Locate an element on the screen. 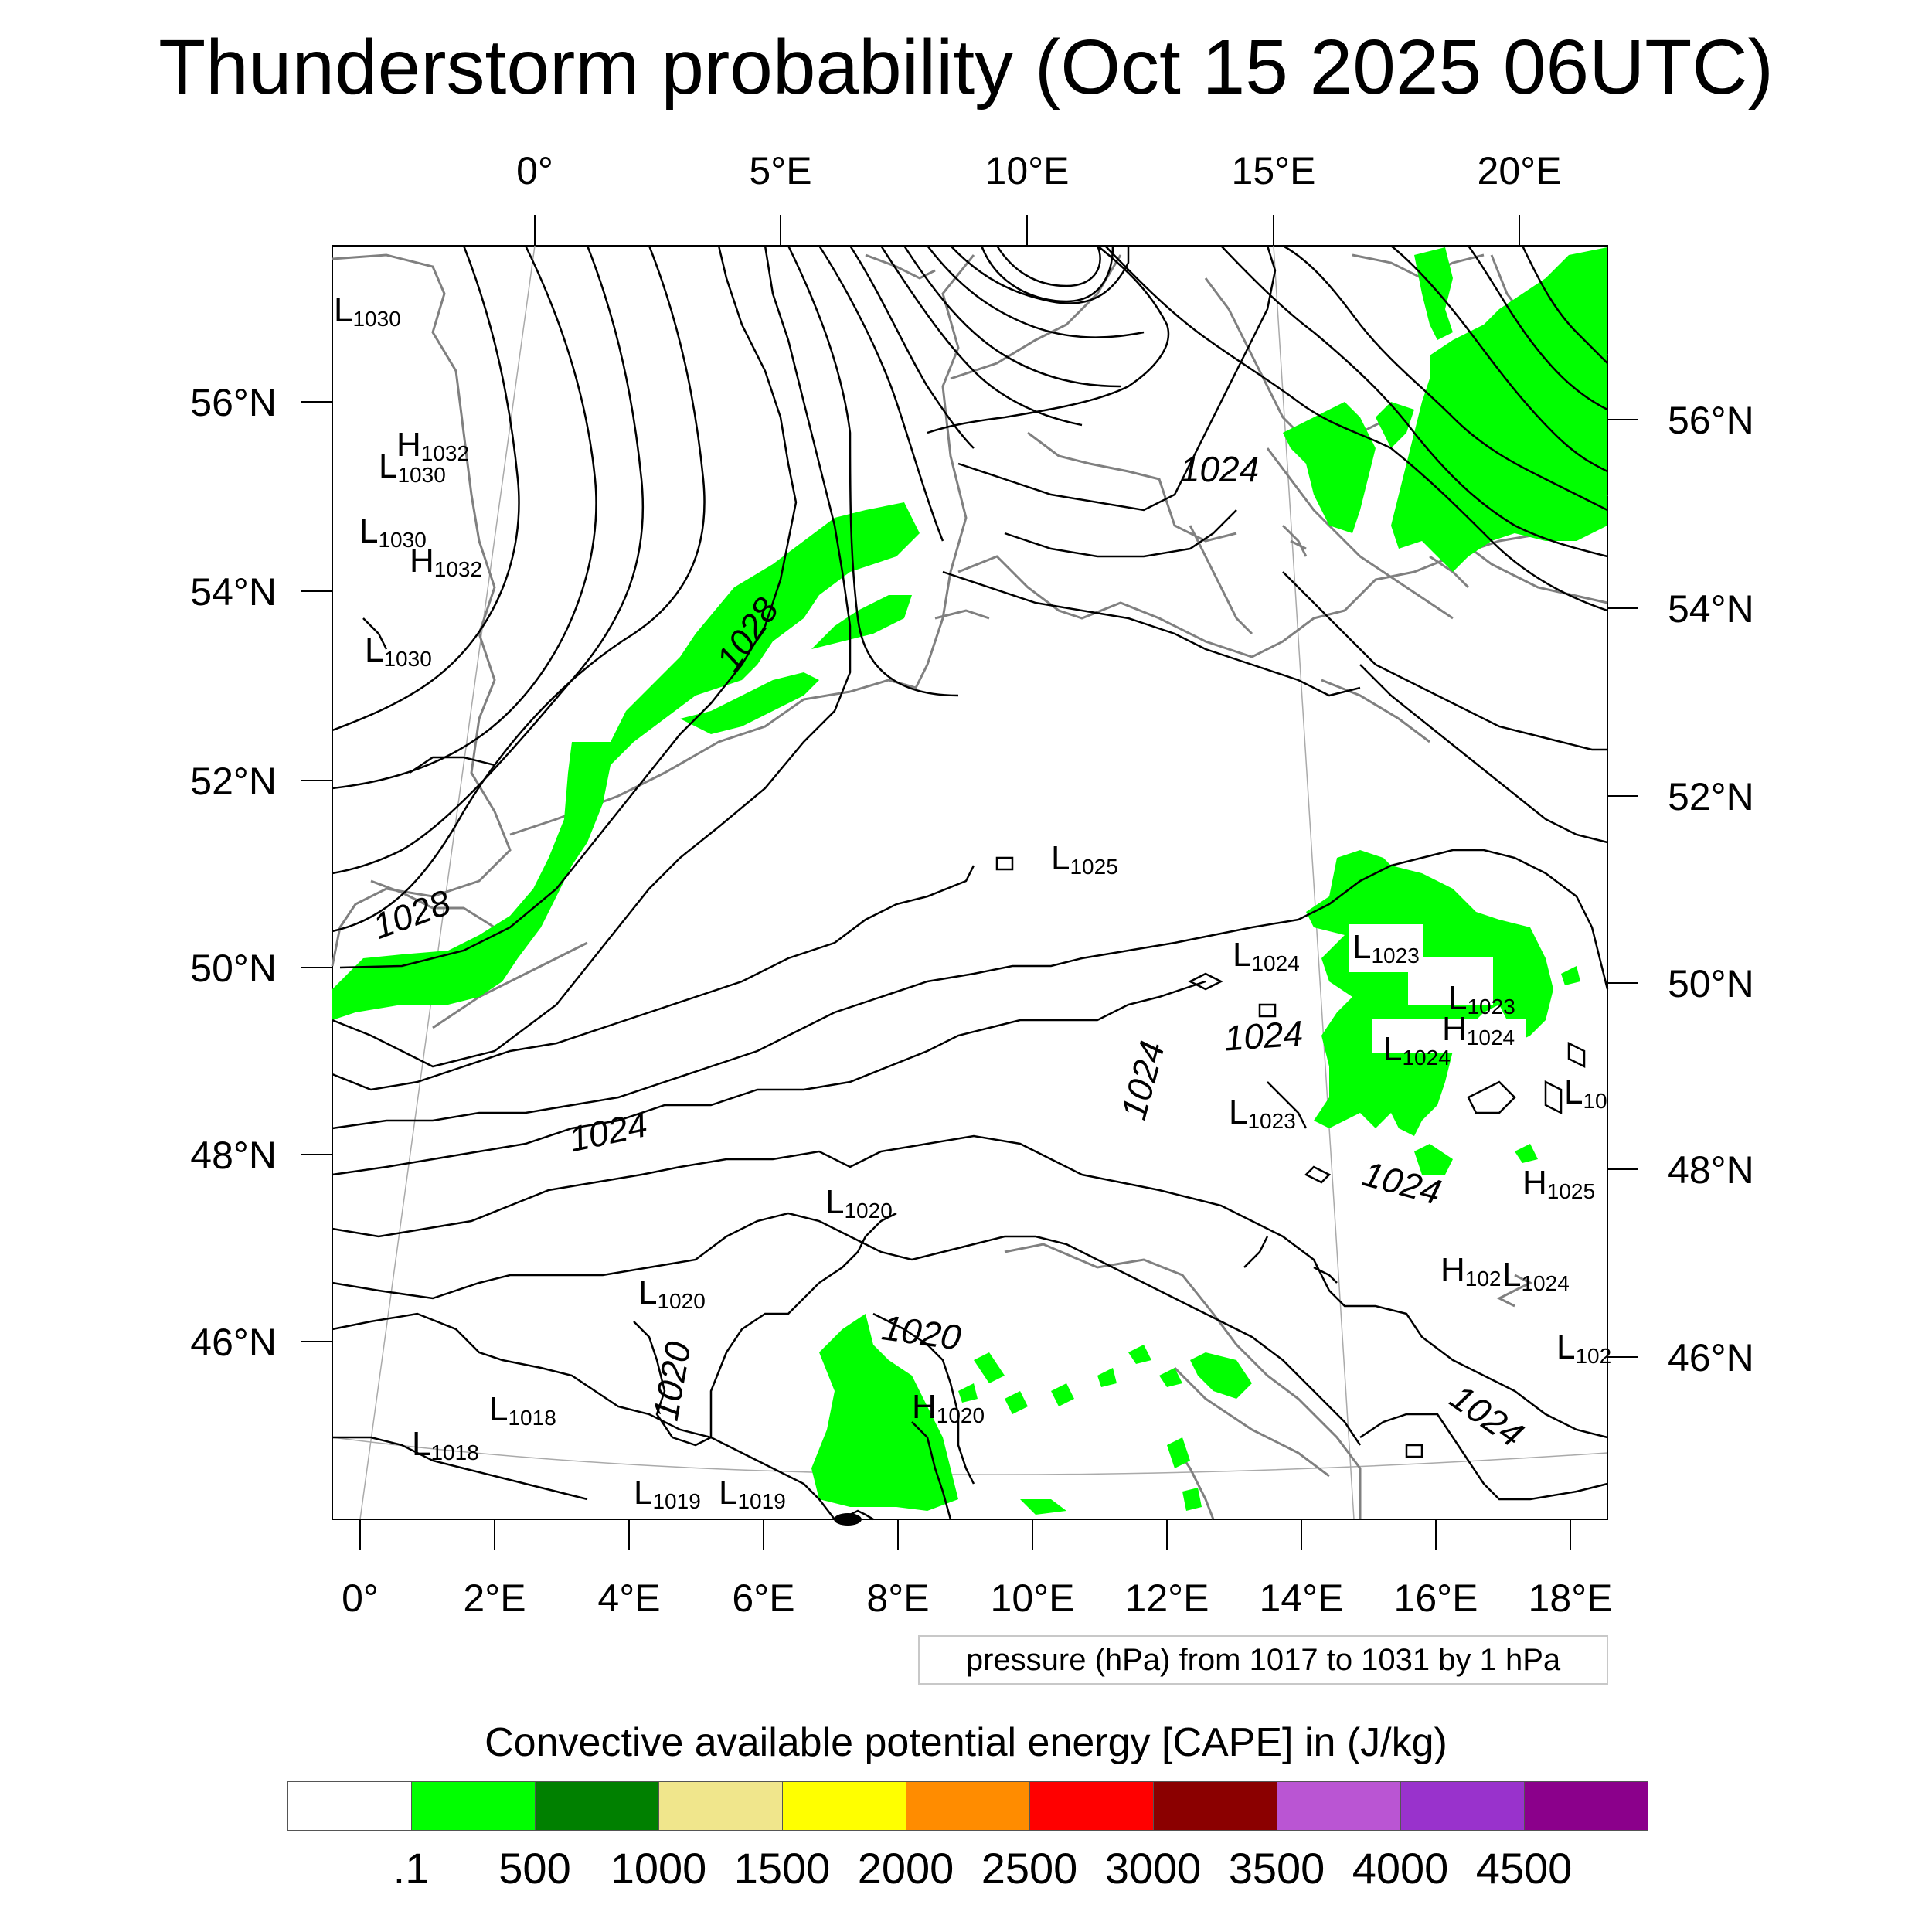 This screenshot has height=1932, width=1932. colorbar-tick-label: 500 is located at coordinates (535, 1869).